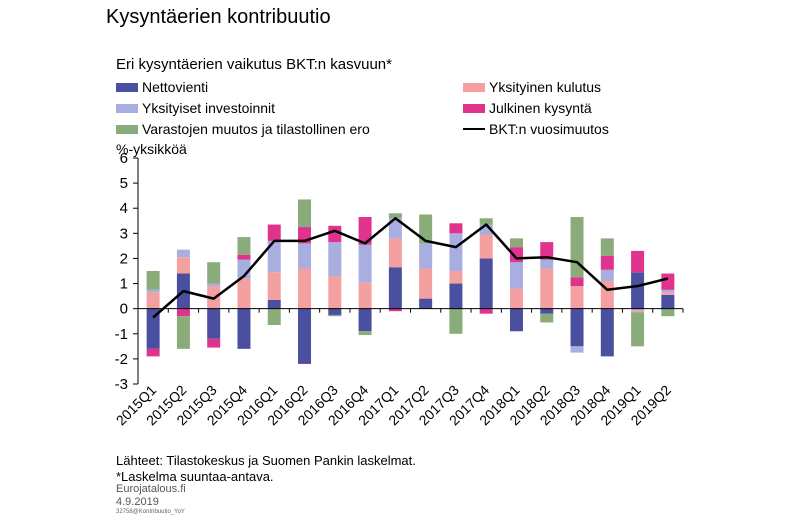 The image size is (801, 523). I want to click on footnote-date: 4.9.2019, so click(137, 502).